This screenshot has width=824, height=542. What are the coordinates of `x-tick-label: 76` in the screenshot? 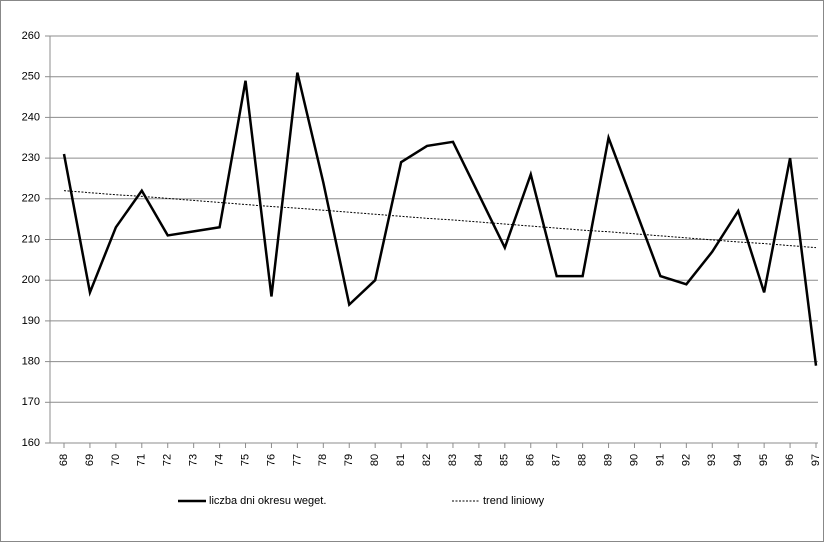 It's located at (271, 460).